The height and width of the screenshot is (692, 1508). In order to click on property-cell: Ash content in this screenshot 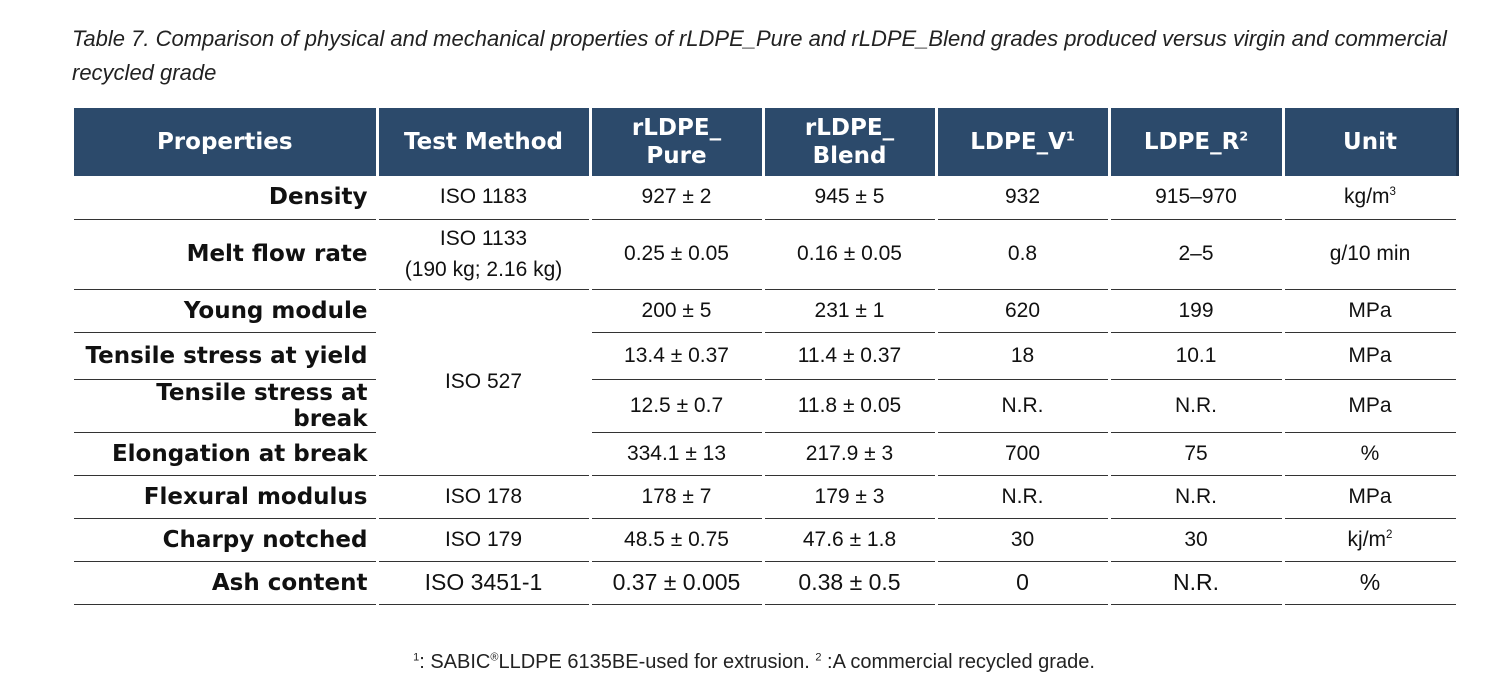, I will do `click(226, 583)`.